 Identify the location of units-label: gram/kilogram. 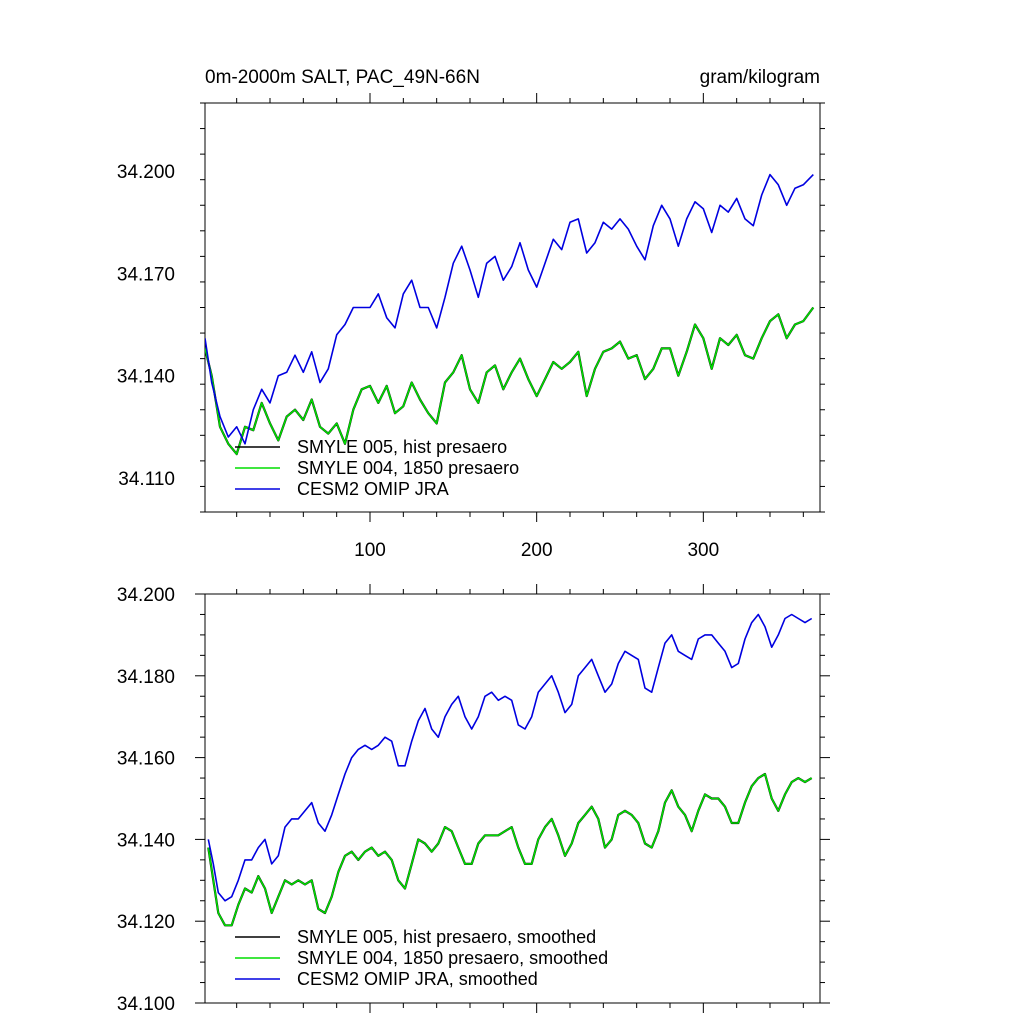
(760, 77).